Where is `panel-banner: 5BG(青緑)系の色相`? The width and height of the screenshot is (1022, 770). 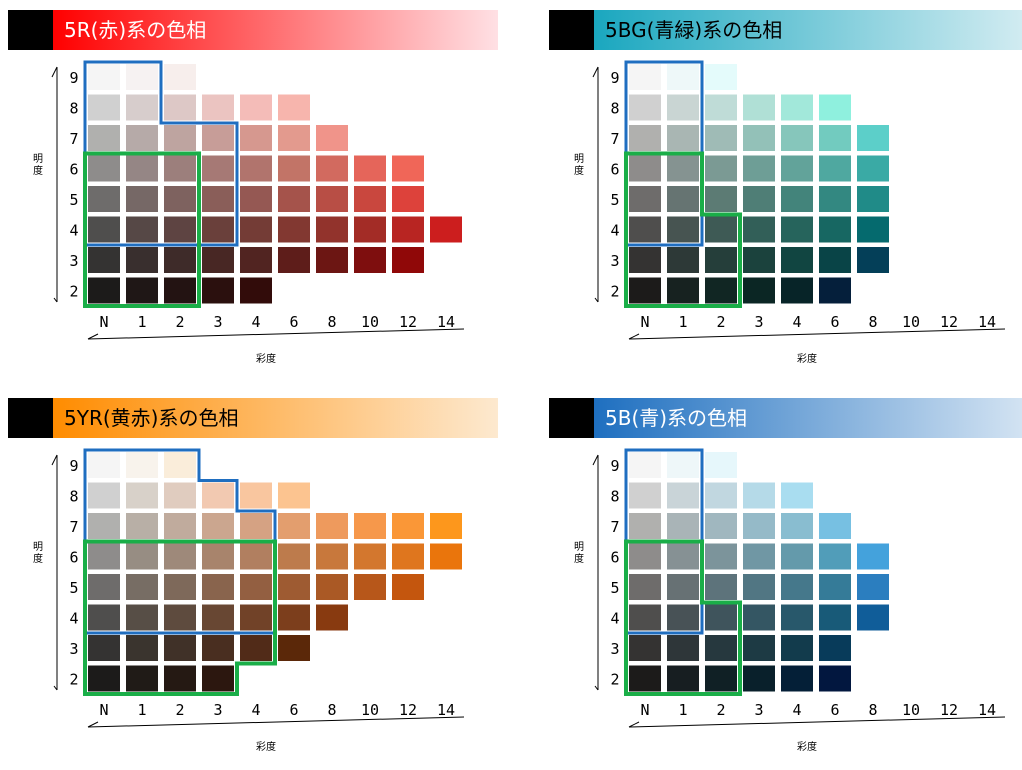
panel-banner: 5BG(青緑)系の色相 is located at coordinates (785, 30).